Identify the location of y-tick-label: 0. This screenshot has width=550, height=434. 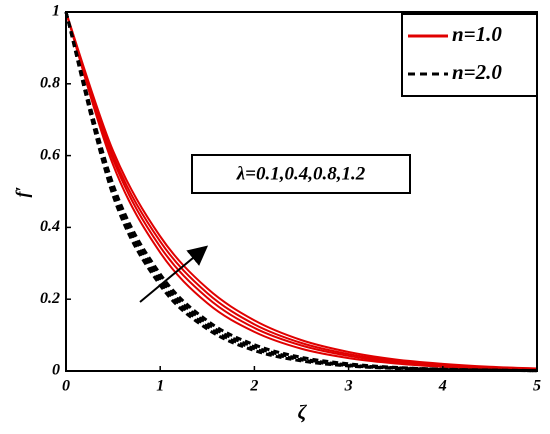
(56, 370).